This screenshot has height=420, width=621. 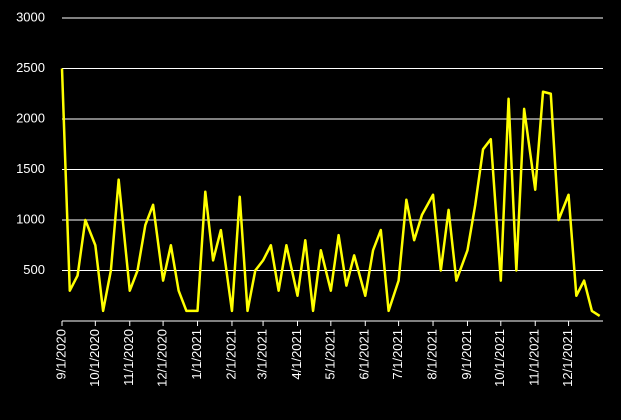 What do you see at coordinates (262, 354) in the screenshot?
I see `x-tick-label: 3/1/2021` at bounding box center [262, 354].